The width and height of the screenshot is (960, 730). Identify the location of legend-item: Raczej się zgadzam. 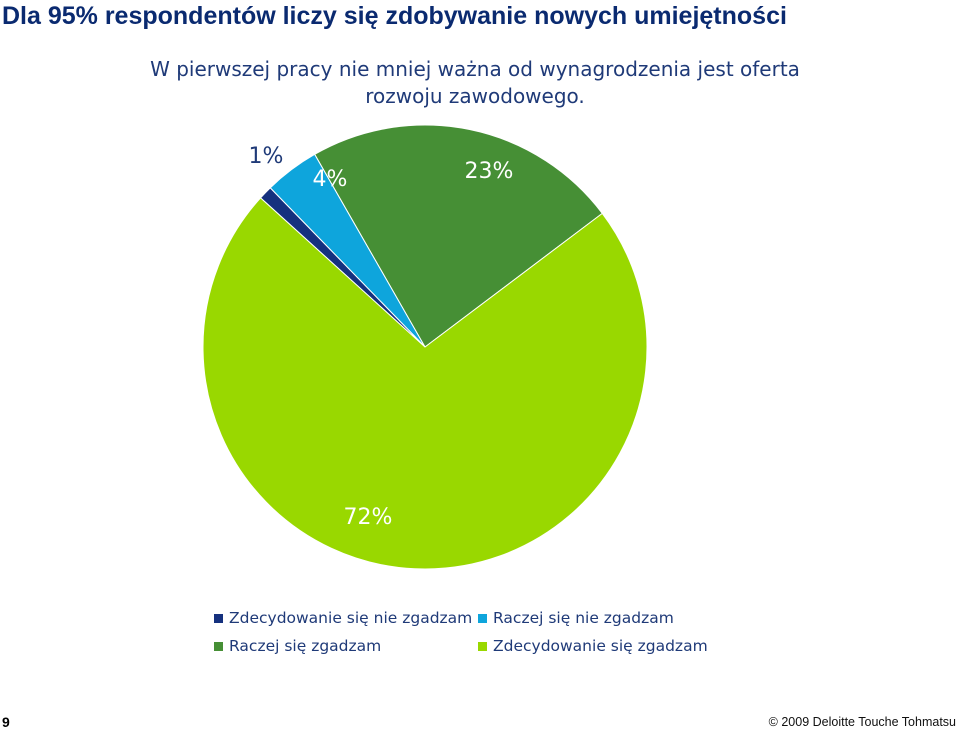
(297, 646).